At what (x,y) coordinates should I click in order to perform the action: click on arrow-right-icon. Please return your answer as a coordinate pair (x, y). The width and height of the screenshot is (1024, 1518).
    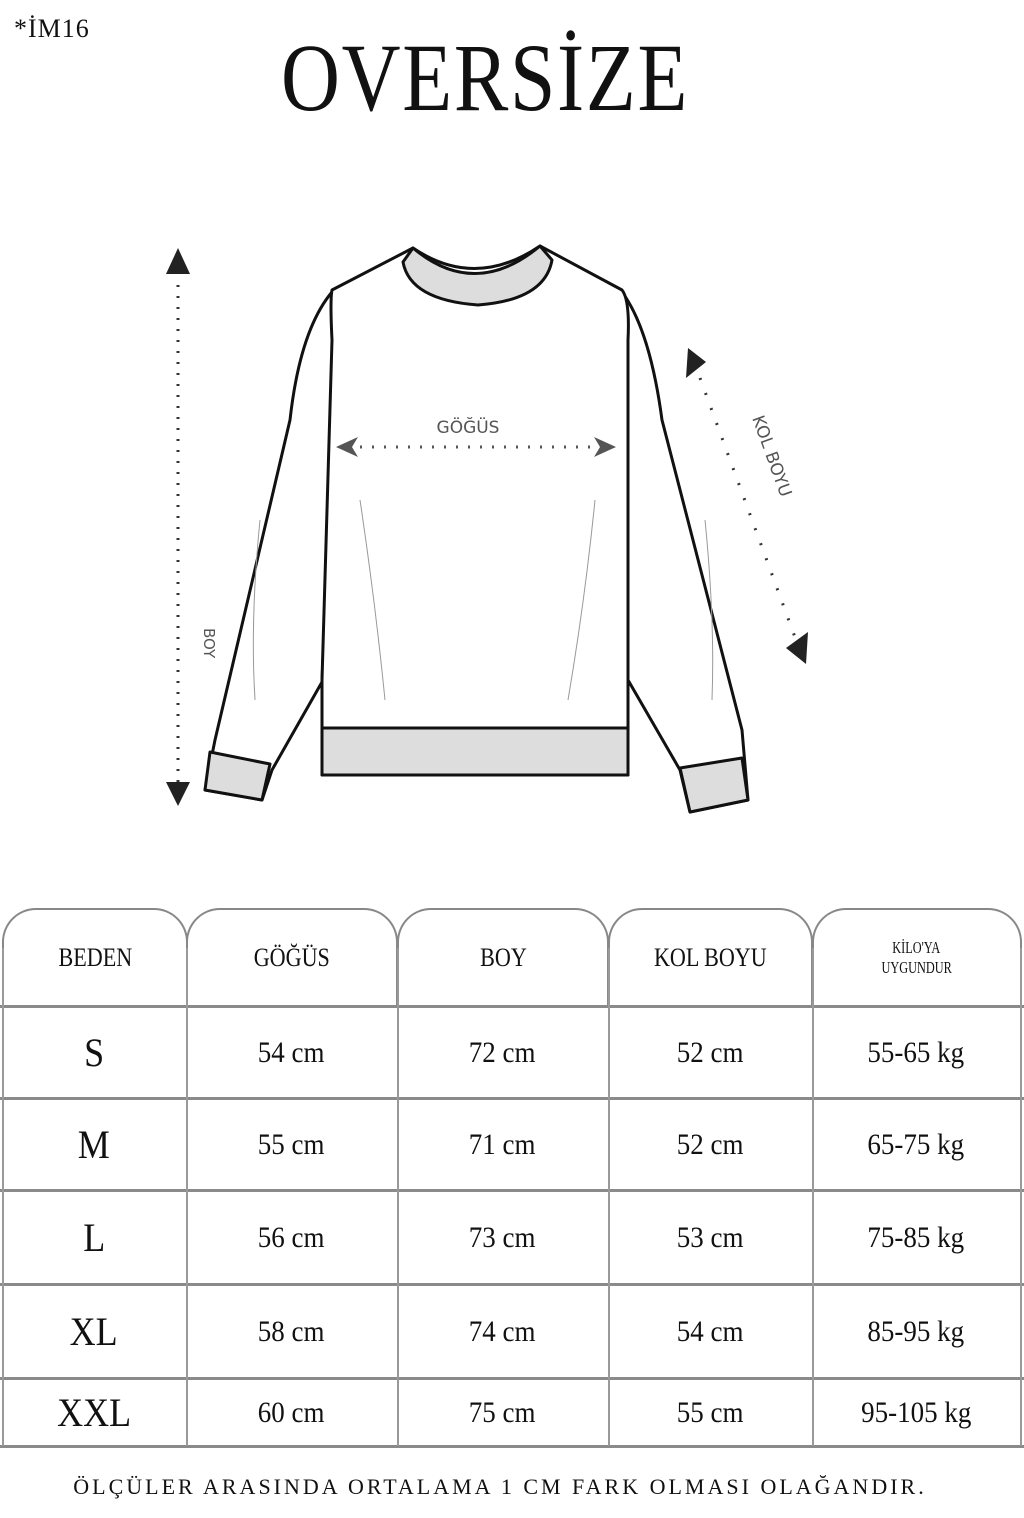
    Looking at the image, I should click on (605, 447).